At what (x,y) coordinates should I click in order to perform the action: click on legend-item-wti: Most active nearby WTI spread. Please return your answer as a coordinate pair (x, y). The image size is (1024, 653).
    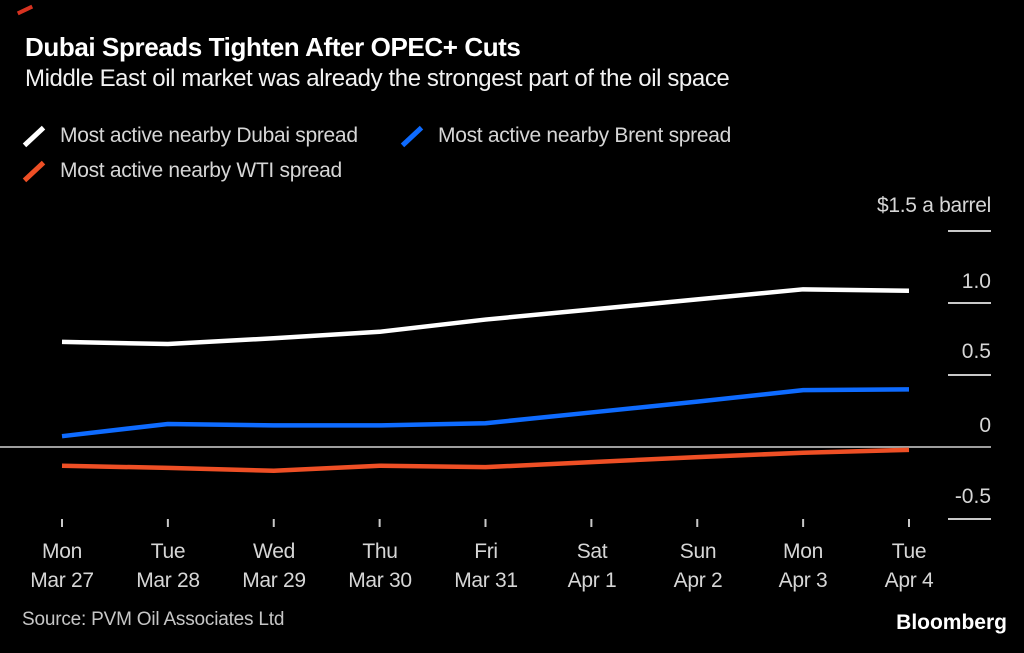
    Looking at the image, I should click on (181, 171).